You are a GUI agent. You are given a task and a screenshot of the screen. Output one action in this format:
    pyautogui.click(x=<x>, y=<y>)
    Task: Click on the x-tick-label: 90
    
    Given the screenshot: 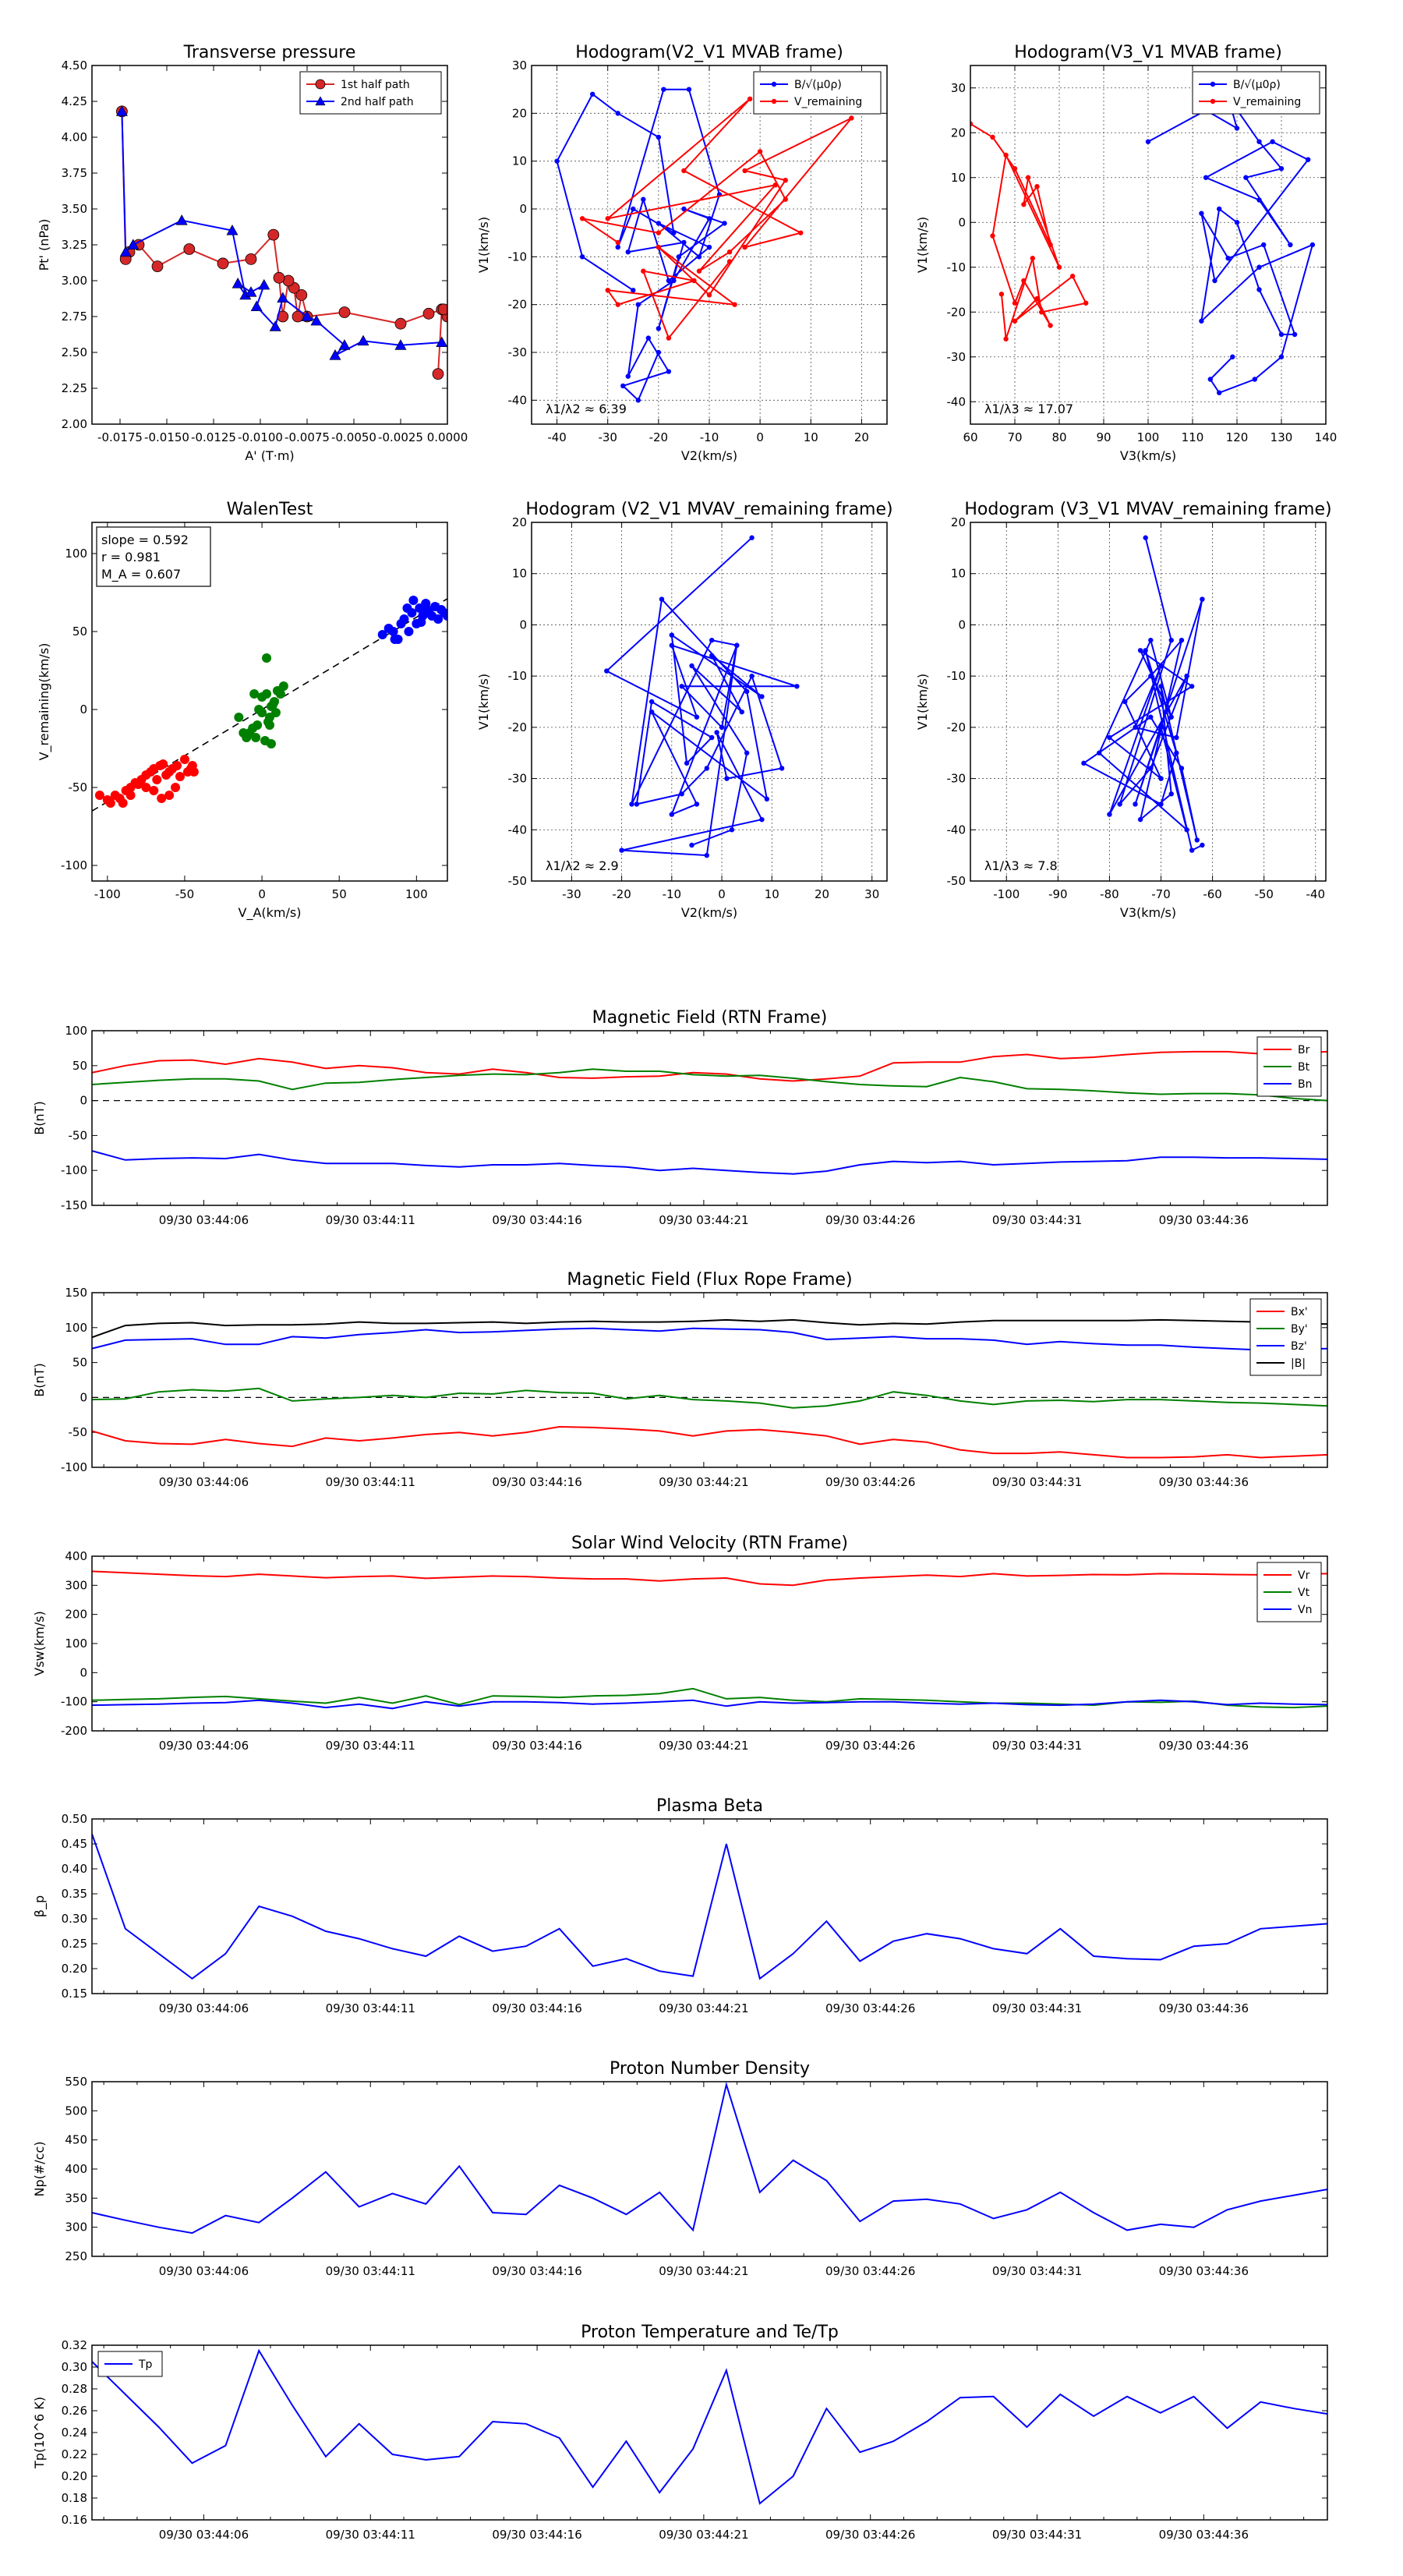 What is the action you would take?
    pyautogui.click(x=1103, y=437)
    